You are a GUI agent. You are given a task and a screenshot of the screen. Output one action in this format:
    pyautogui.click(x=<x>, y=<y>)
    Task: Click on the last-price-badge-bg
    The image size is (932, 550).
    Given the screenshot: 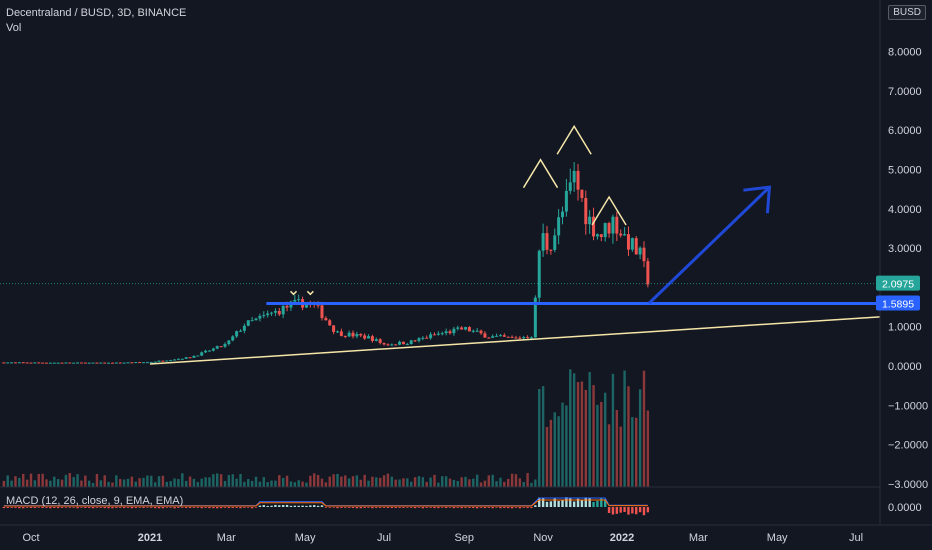 What is the action you would take?
    pyautogui.click(x=898, y=283)
    